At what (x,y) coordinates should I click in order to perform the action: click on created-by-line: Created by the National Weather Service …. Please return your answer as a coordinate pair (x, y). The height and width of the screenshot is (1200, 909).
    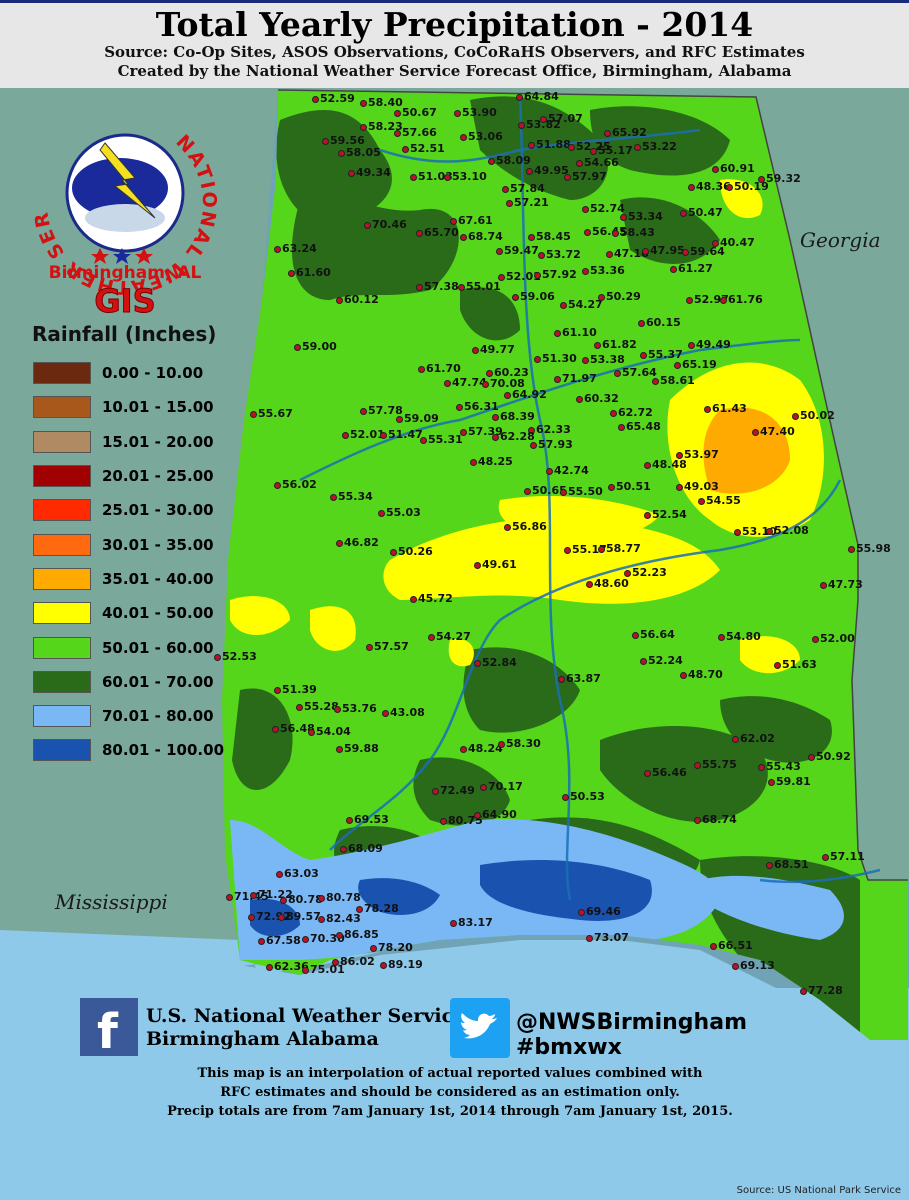
    Looking at the image, I should click on (454, 71).